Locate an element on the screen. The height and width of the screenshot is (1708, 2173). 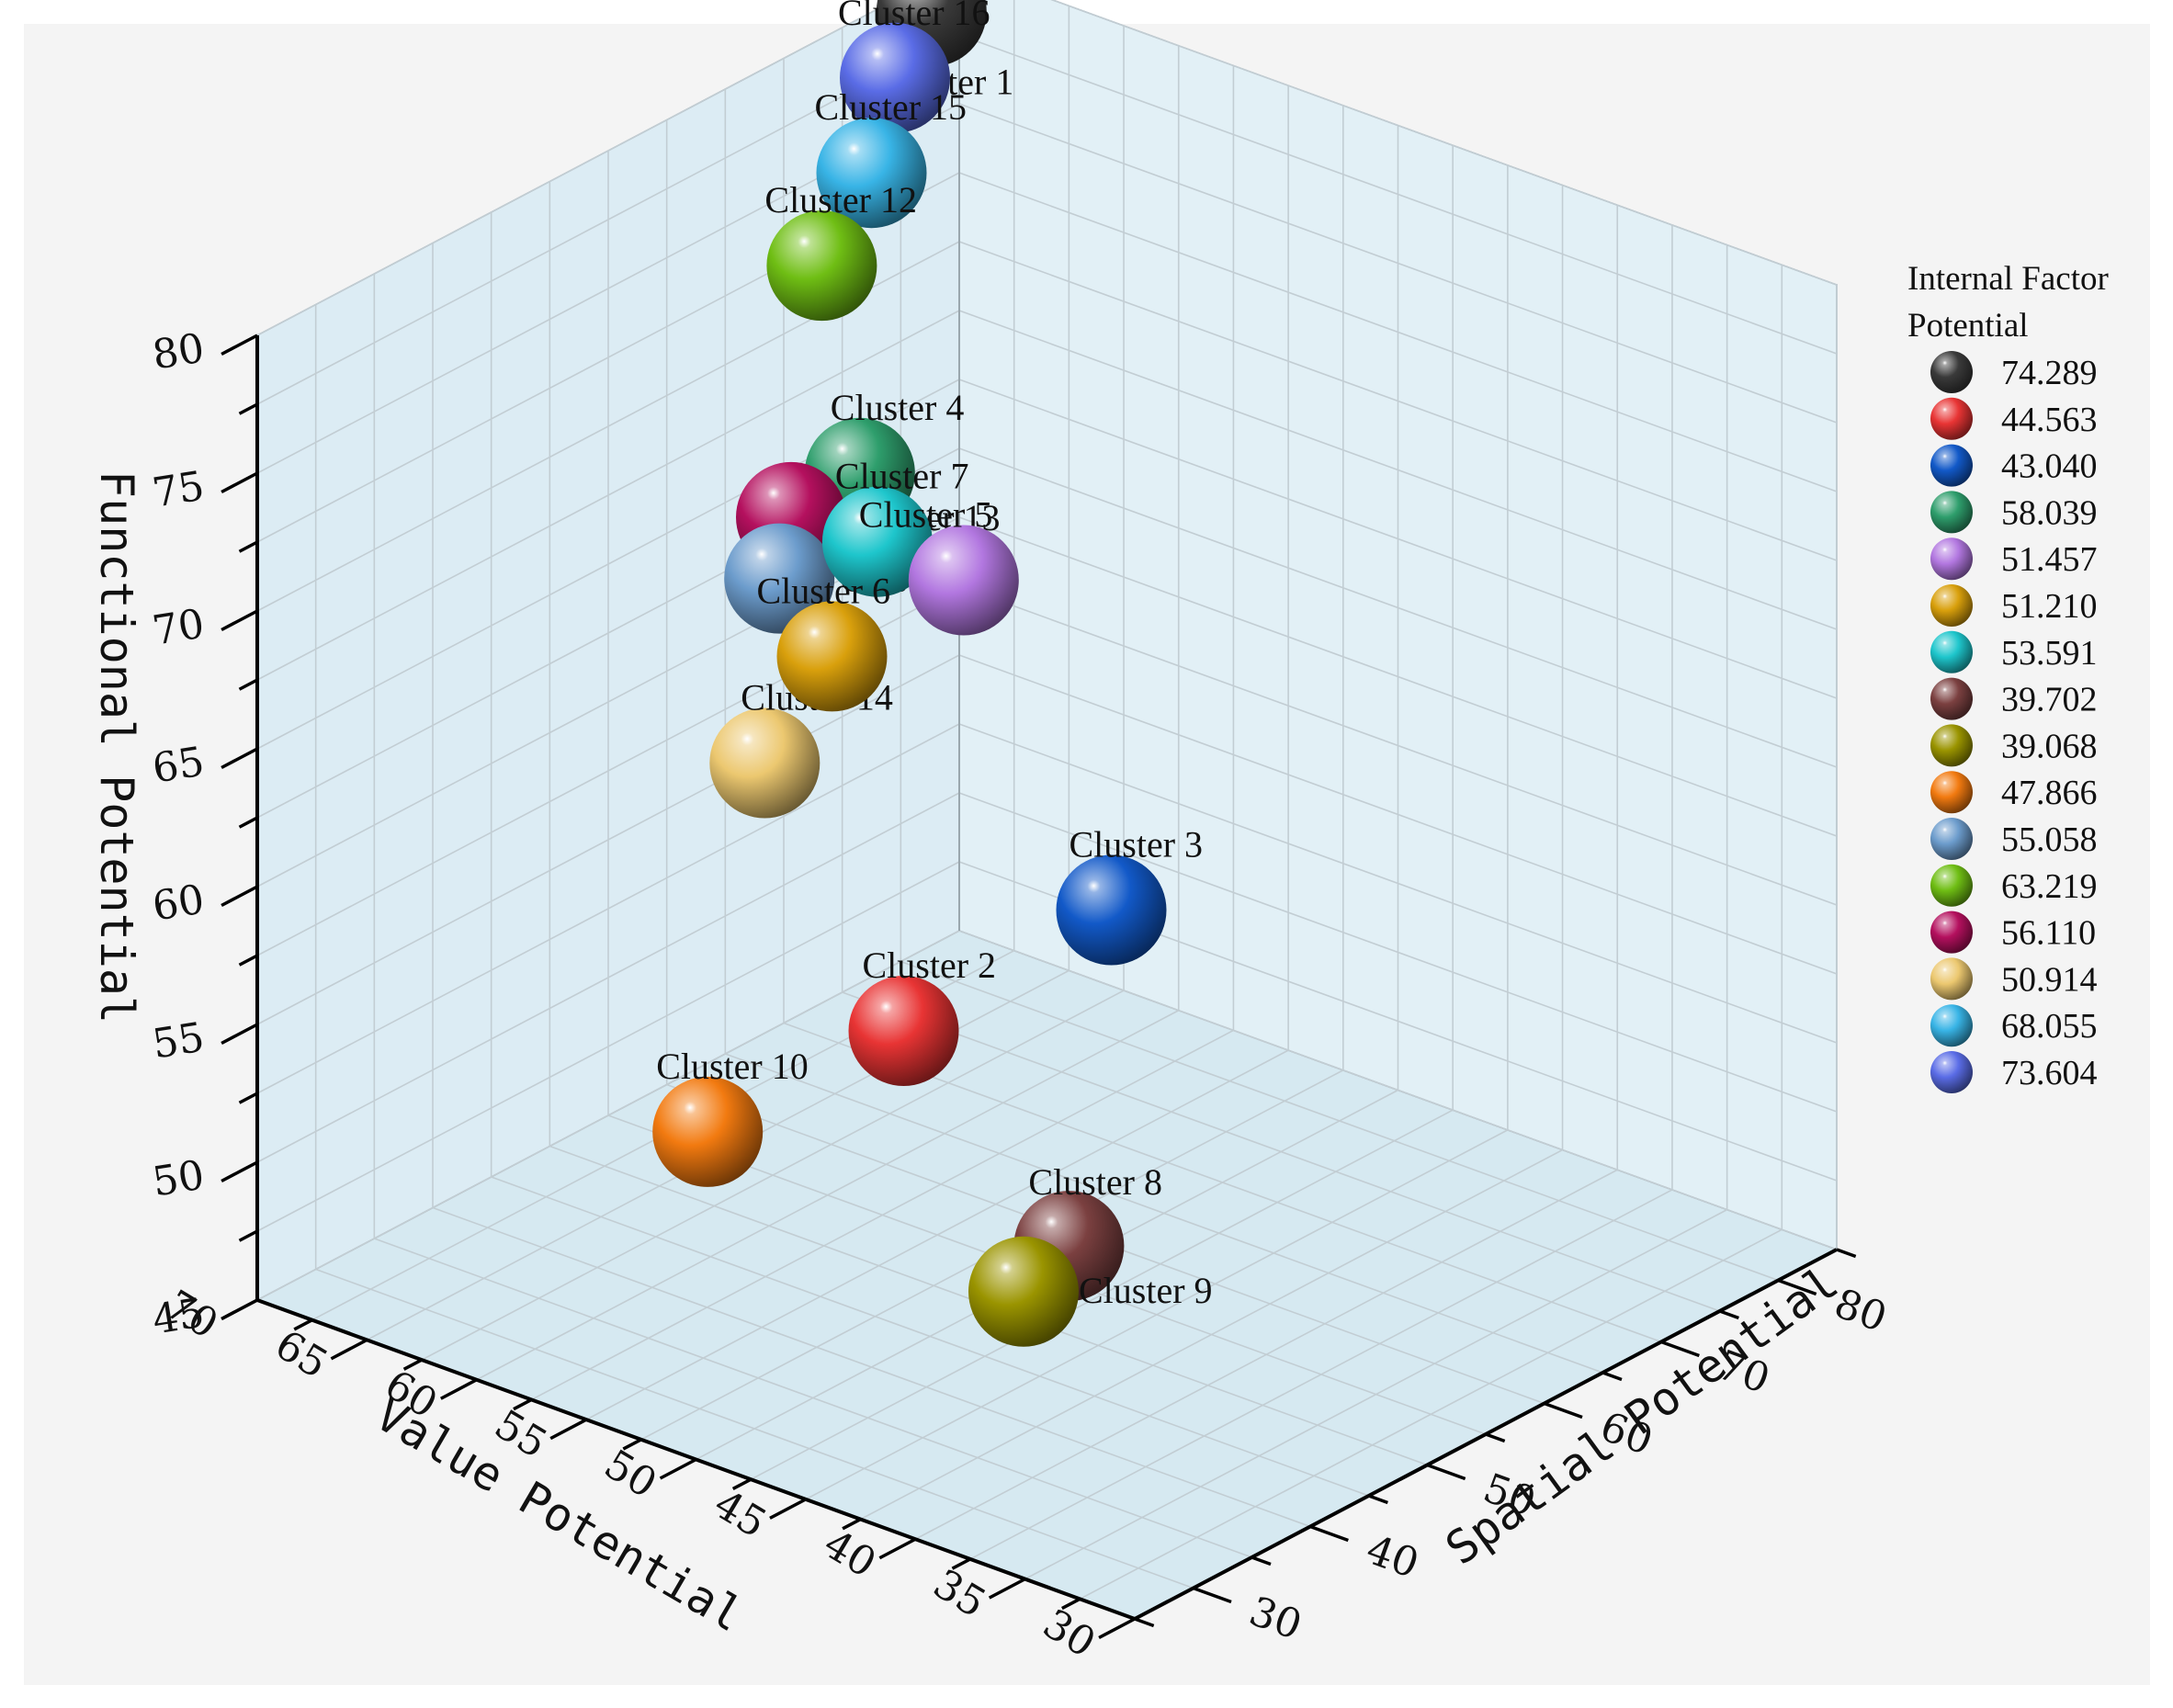
legend-subtitle: Potential is located at coordinates (1968, 326).